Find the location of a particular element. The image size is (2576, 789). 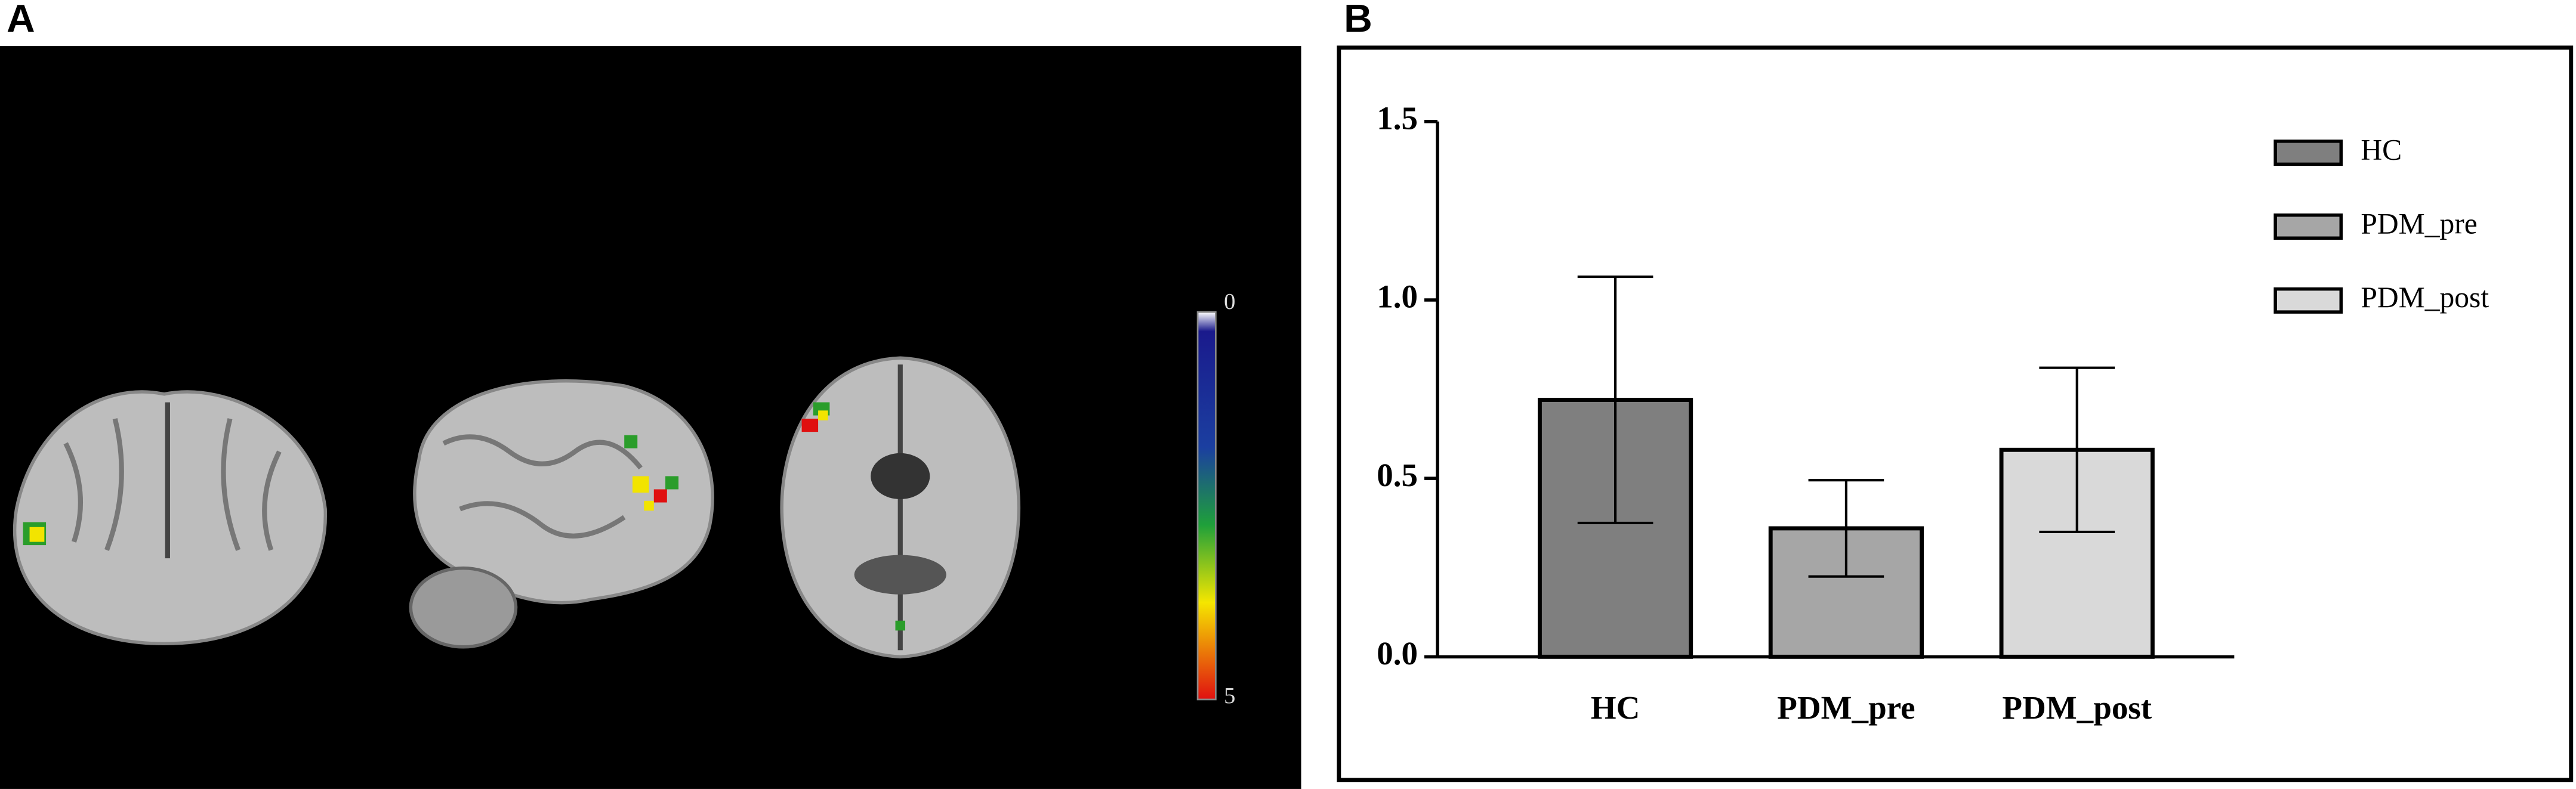

x-tick-label: PDM_pre is located at coordinates (1846, 707).